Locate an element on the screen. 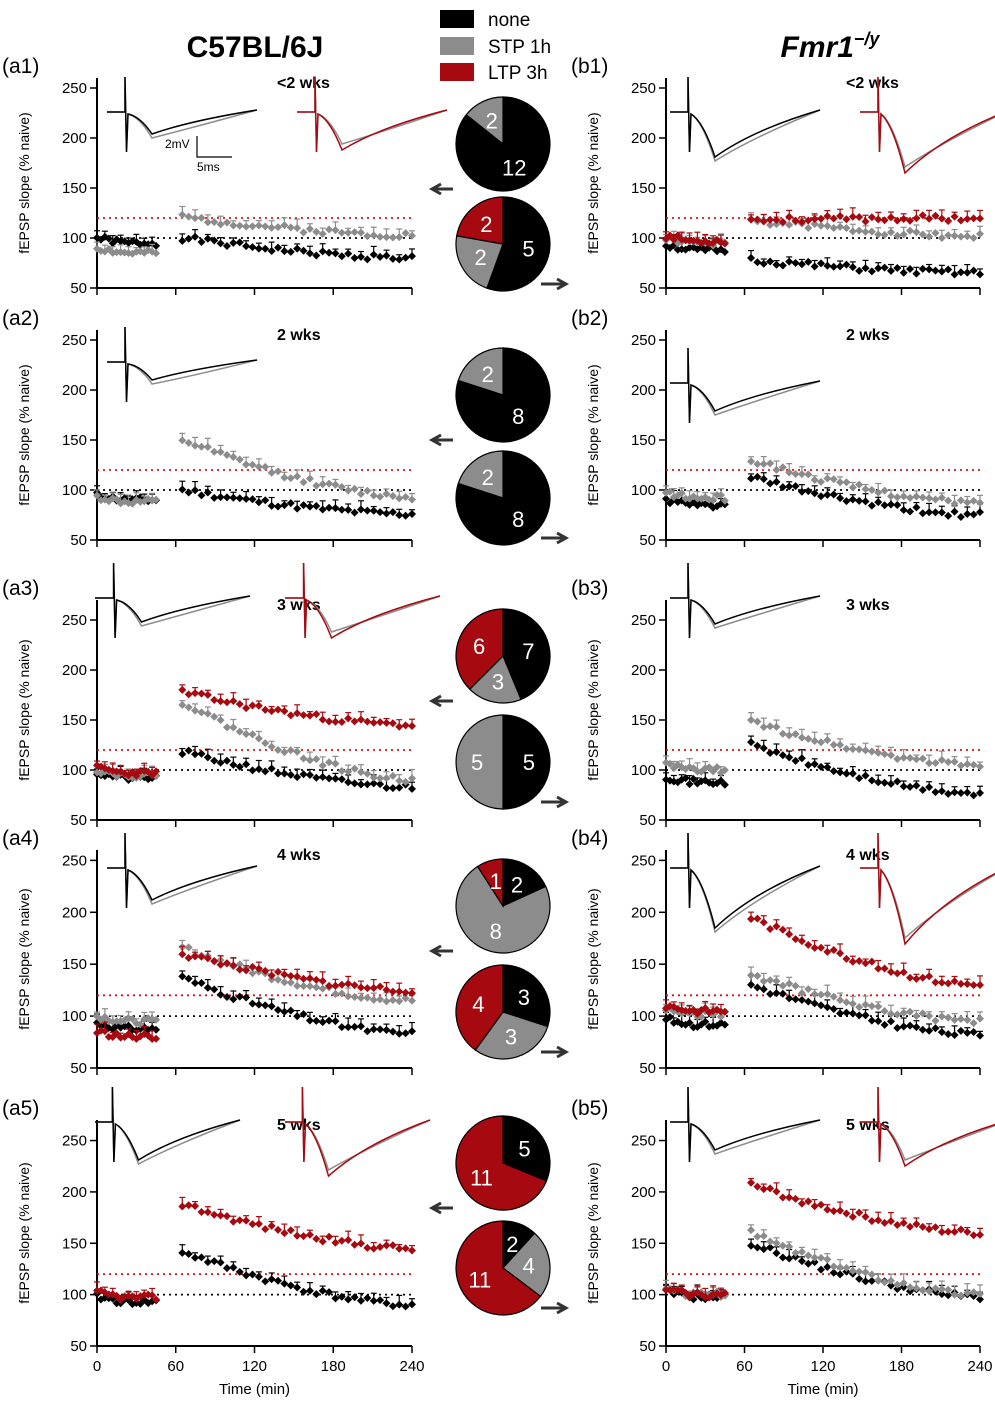  y-tick-label: 200 is located at coordinates (643, 1192).